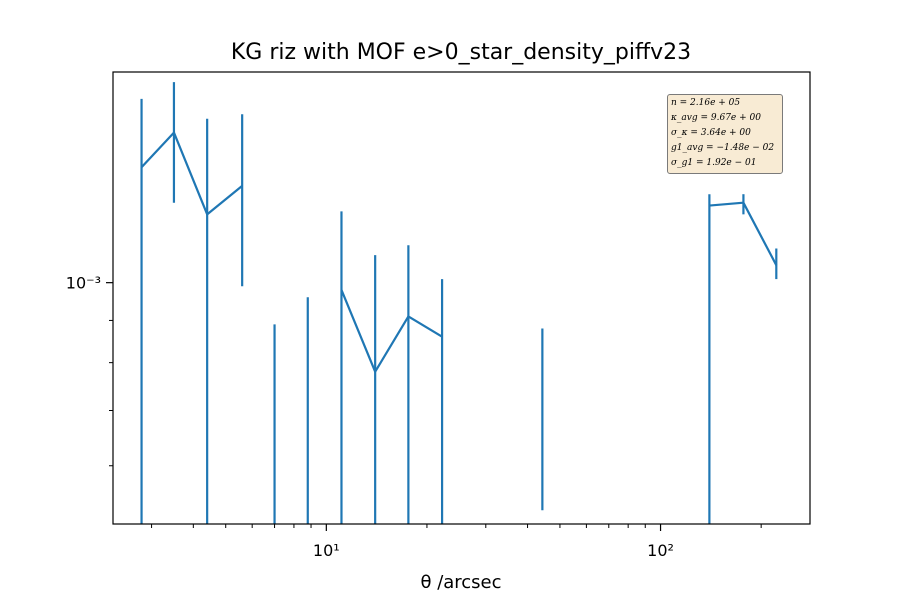  Describe the element at coordinates (660, 550) in the screenshot. I see `x-tick-label: 10²` at that location.